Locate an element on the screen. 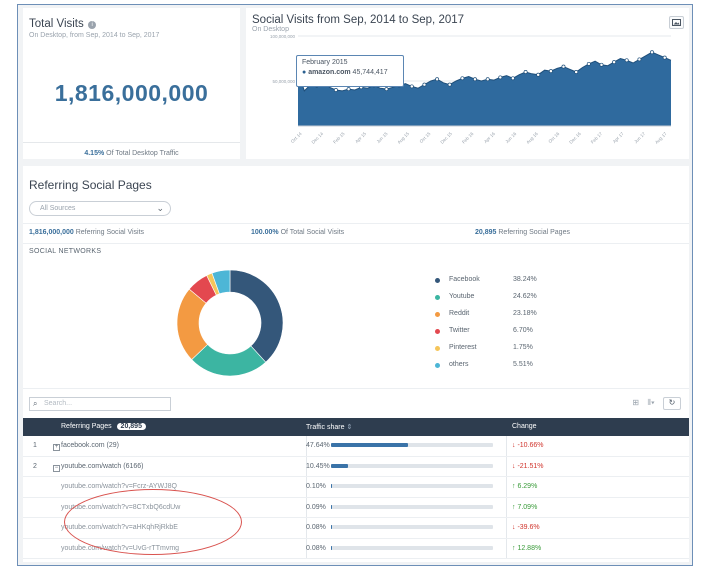 Image resolution: width=708 pixels, height=571 pixels. donut-slice-facebook is located at coordinates (256, 316).